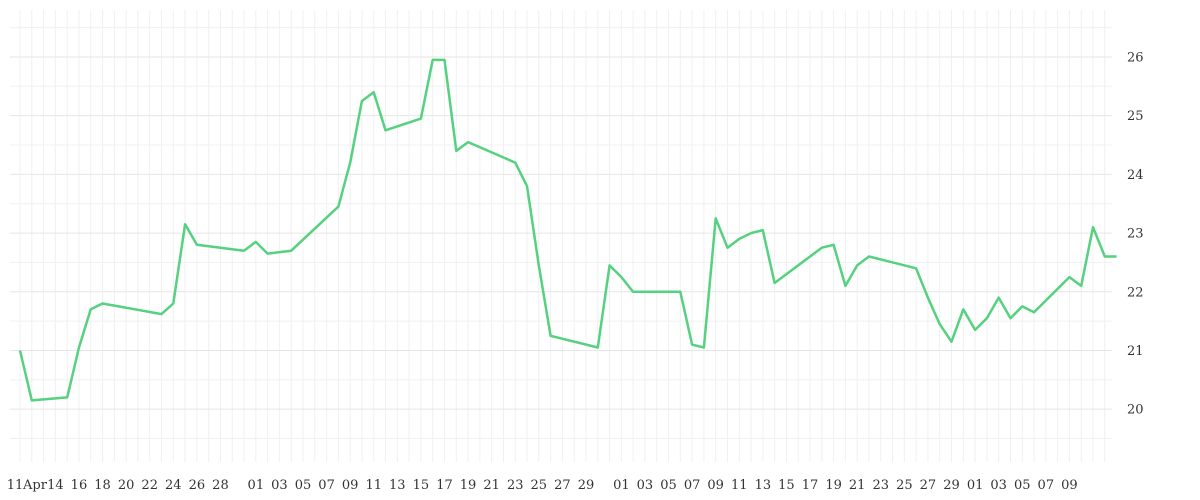 This screenshot has height=500, width=1200. What do you see at coordinates (35, 485) in the screenshot?
I see `x-tick-label: Apr` at bounding box center [35, 485].